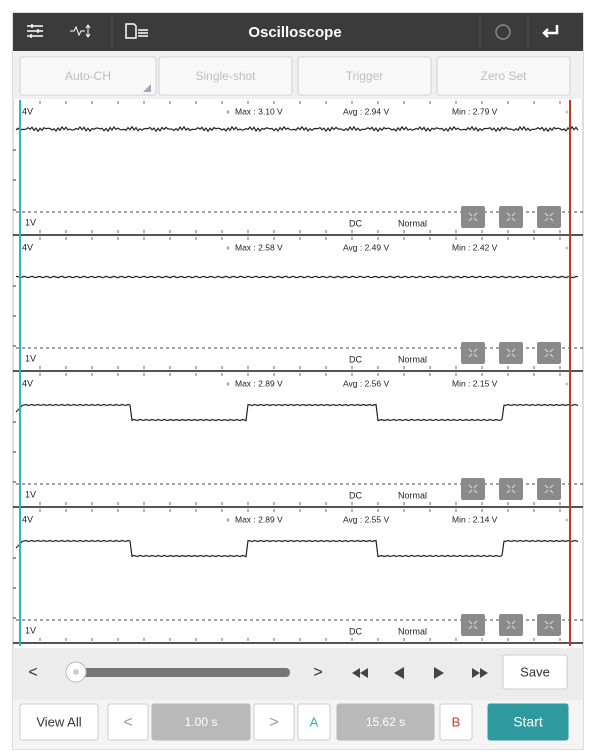  I want to click on time-div-label: 1.00 s, so click(201, 722).